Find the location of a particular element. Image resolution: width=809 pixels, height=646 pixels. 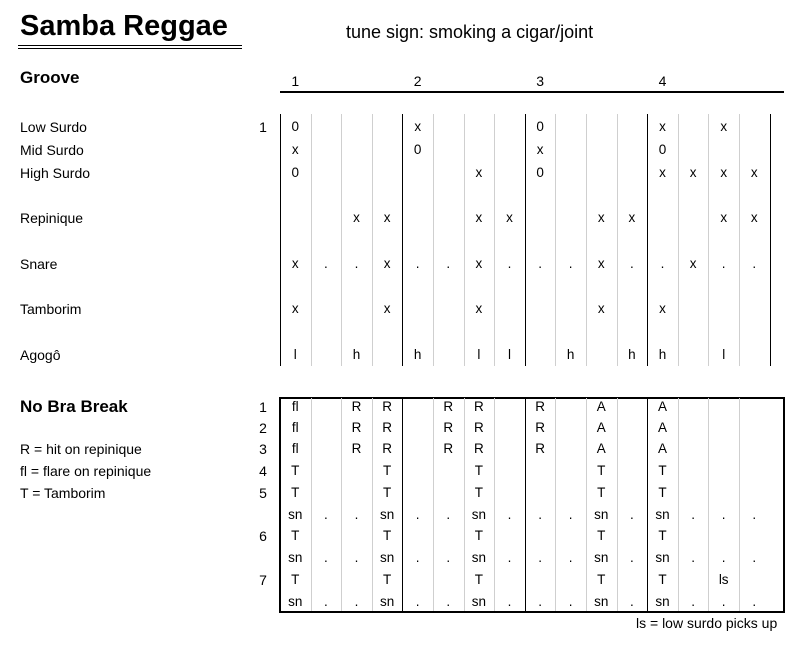

beat-label: 3 is located at coordinates (540, 81).